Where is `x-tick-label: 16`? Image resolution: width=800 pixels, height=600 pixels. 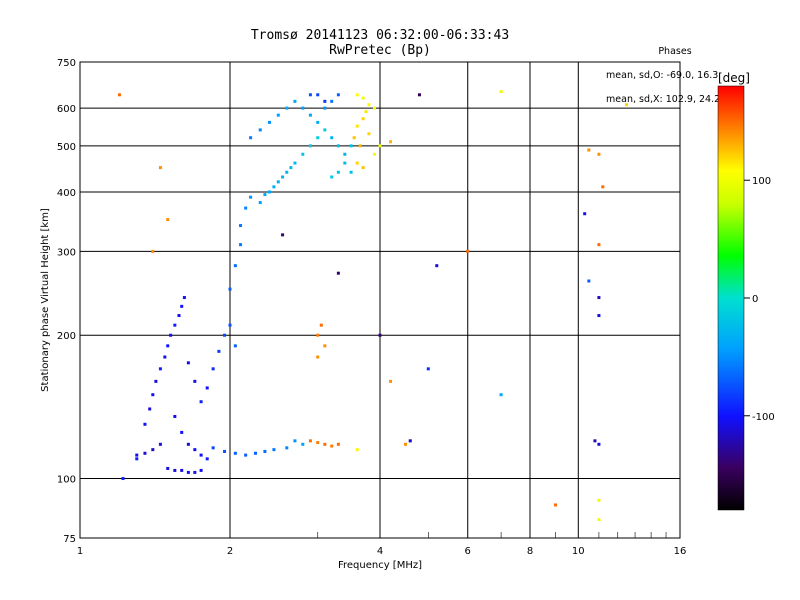
x-tick-label: 16 is located at coordinates (680, 551).